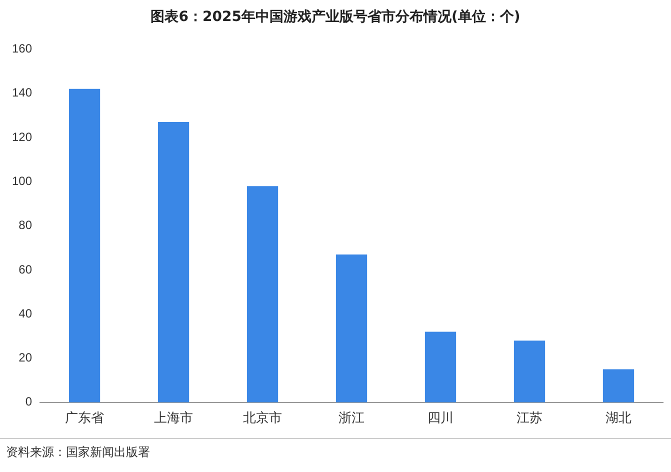 The height and width of the screenshot is (472, 671). Describe the element at coordinates (28, 401) in the screenshot. I see `y-tick-label: 0` at that location.